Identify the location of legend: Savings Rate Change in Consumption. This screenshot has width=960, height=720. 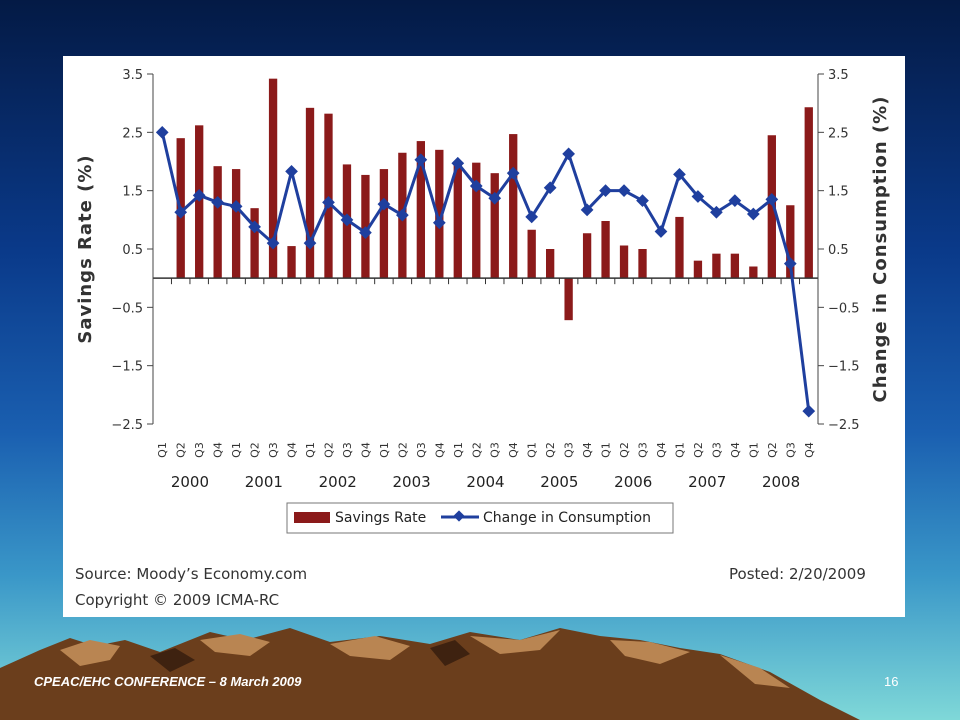
(480, 518).